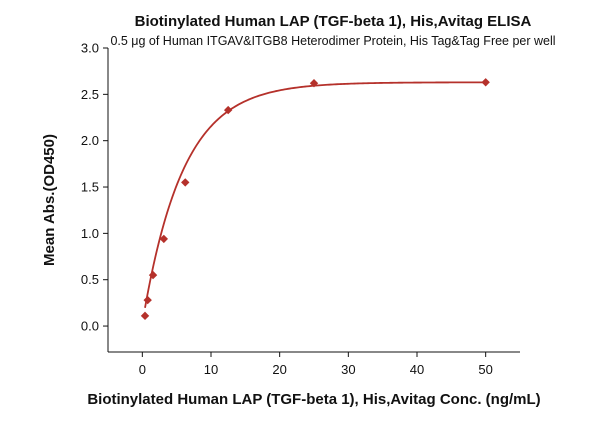 The width and height of the screenshot is (600, 421). I want to click on y-tick-label: 1.0, so click(90, 233).